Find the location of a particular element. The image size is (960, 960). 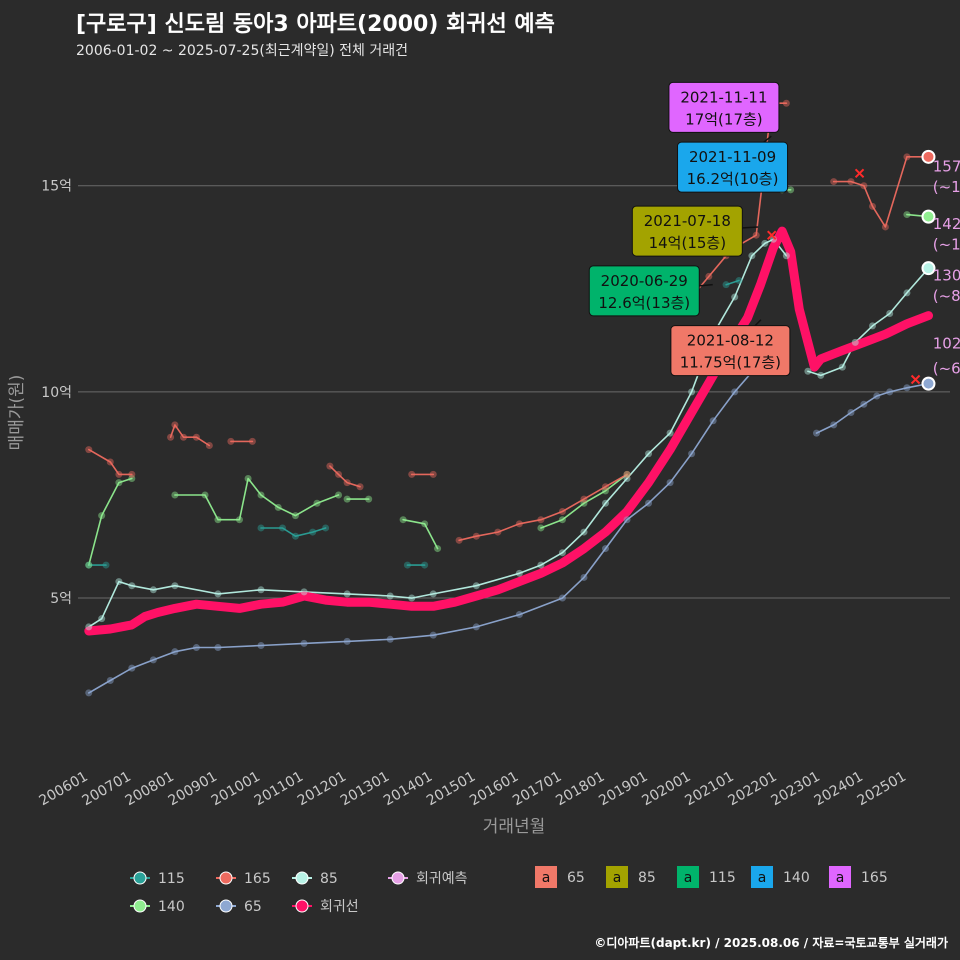

x-tick-label: 201301 is located at coordinates (365, 789).